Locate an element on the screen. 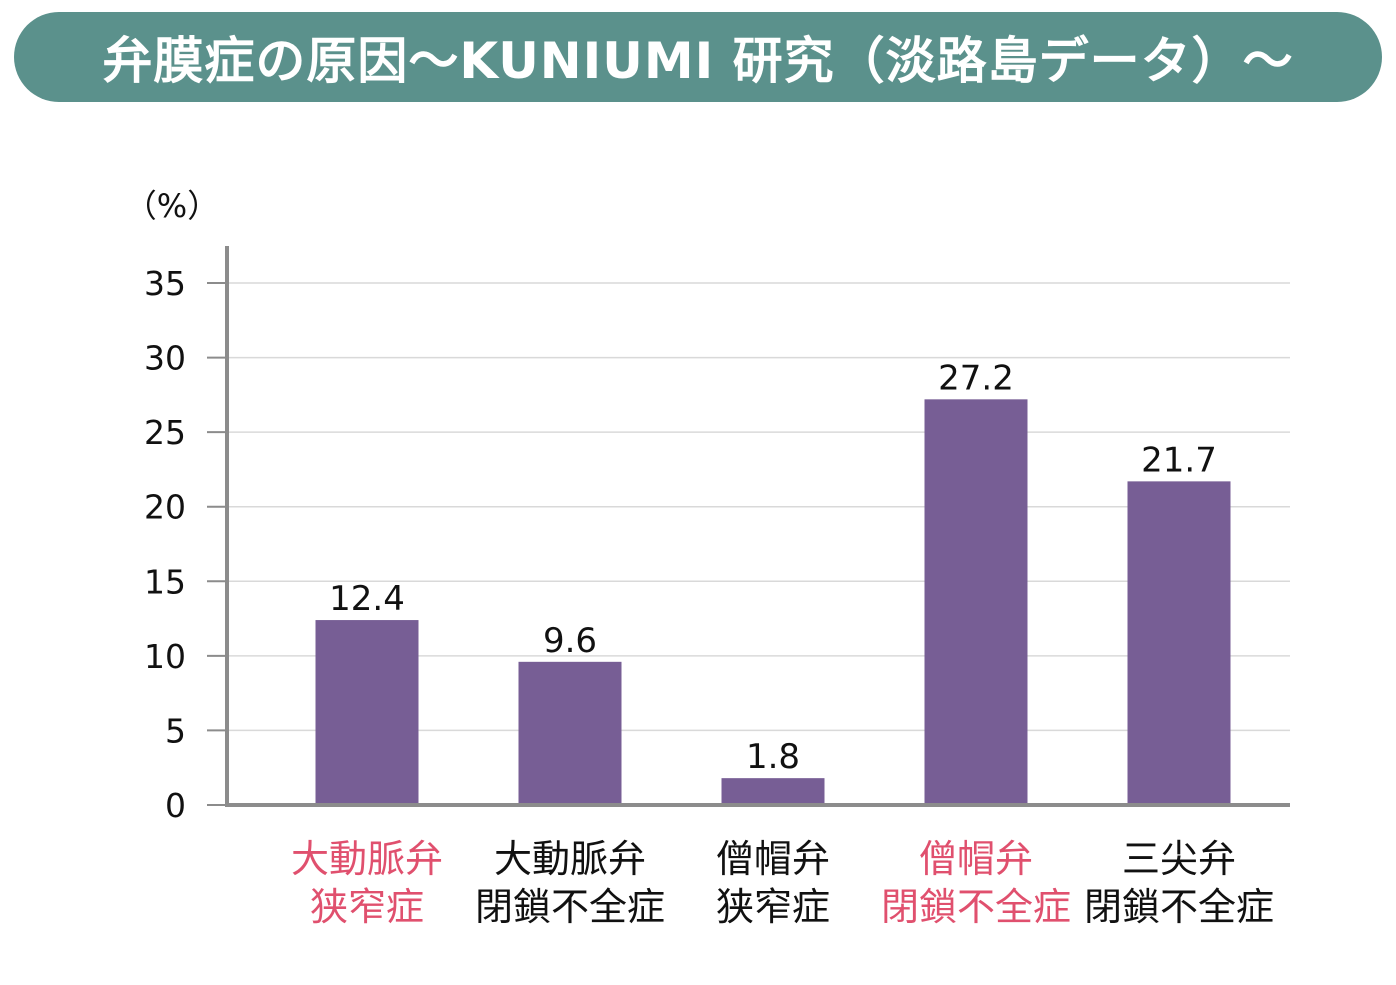  y-tick-label: 25 is located at coordinates (165, 432).